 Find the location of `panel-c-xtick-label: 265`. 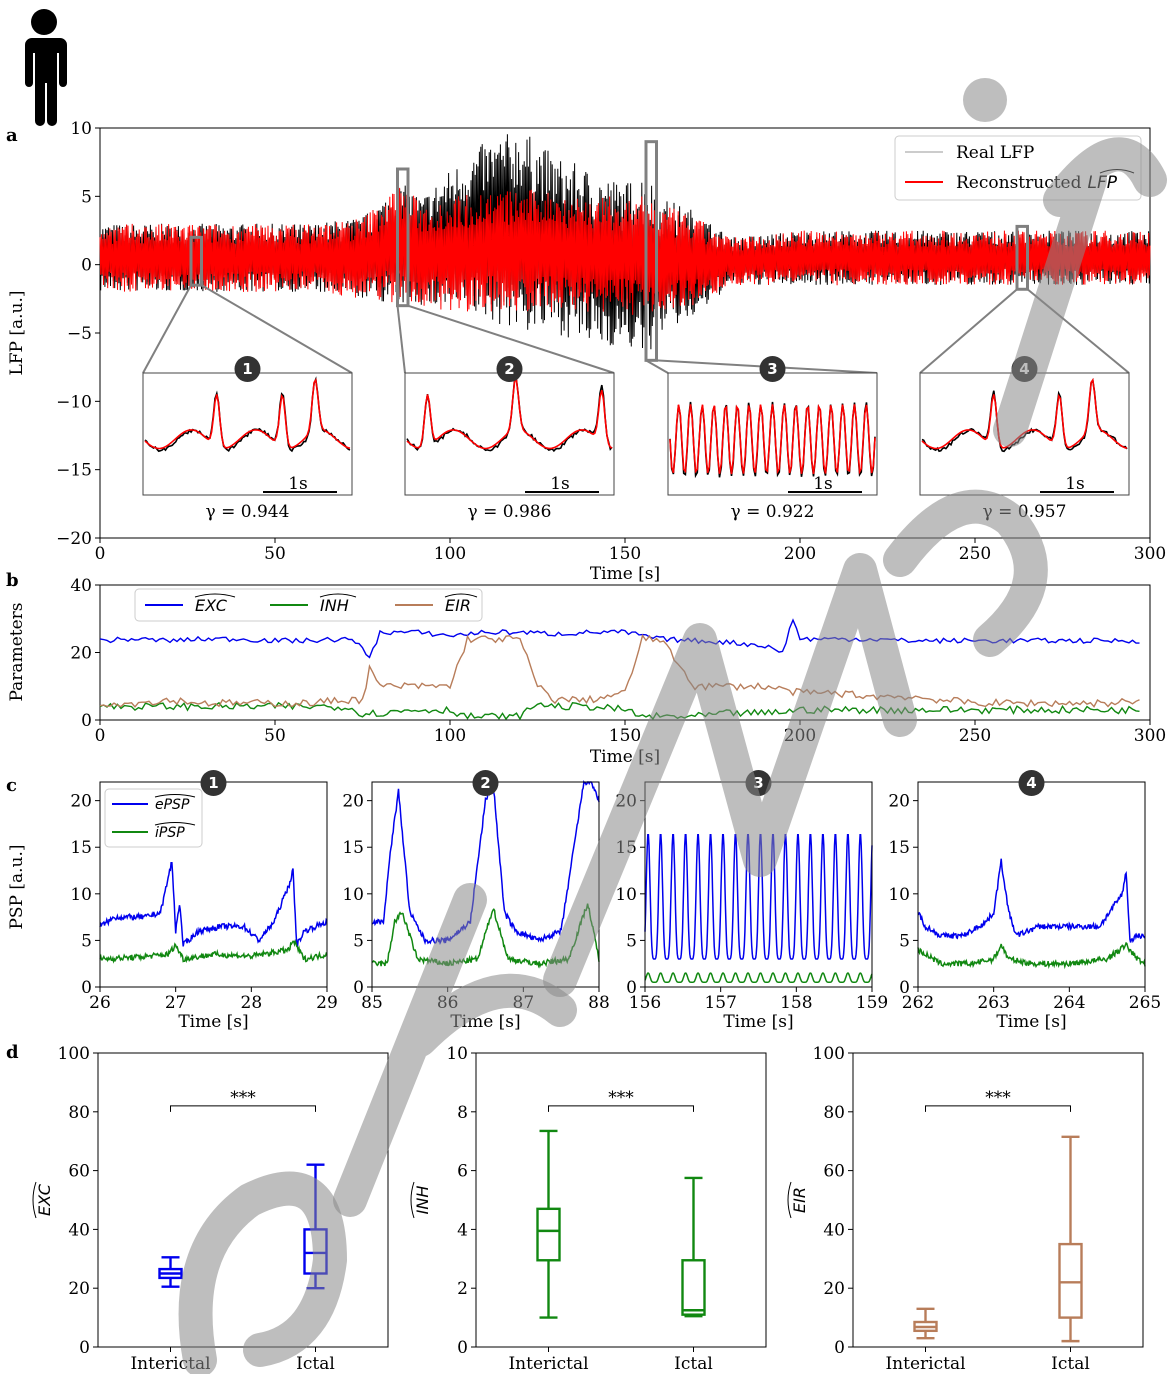

panel-c-xtick-label: 265 is located at coordinates (1145, 1003).